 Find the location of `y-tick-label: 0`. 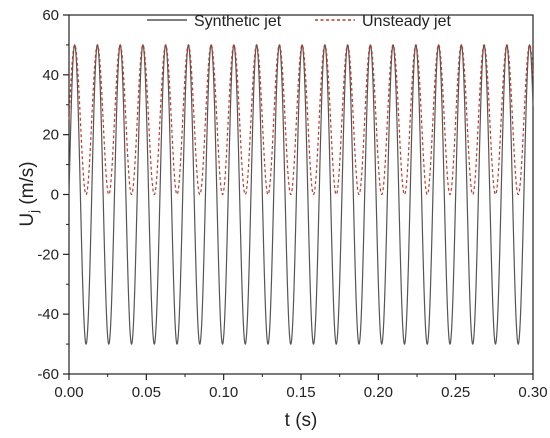

y-tick-label: 0 is located at coordinates (55, 195).